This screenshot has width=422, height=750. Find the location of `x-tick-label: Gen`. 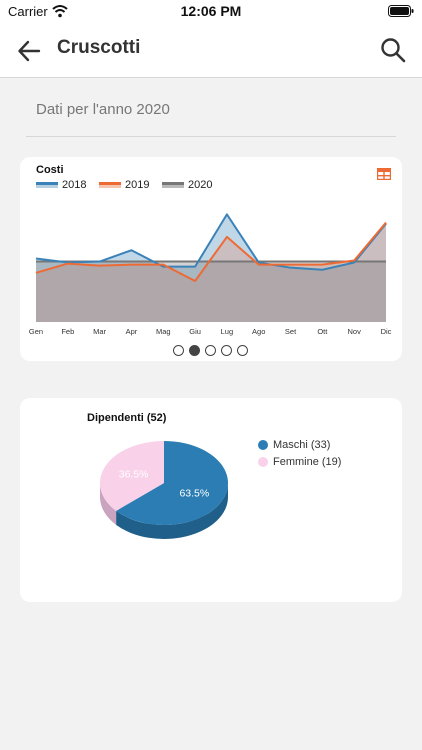

x-tick-label: Gen is located at coordinates (36, 331).